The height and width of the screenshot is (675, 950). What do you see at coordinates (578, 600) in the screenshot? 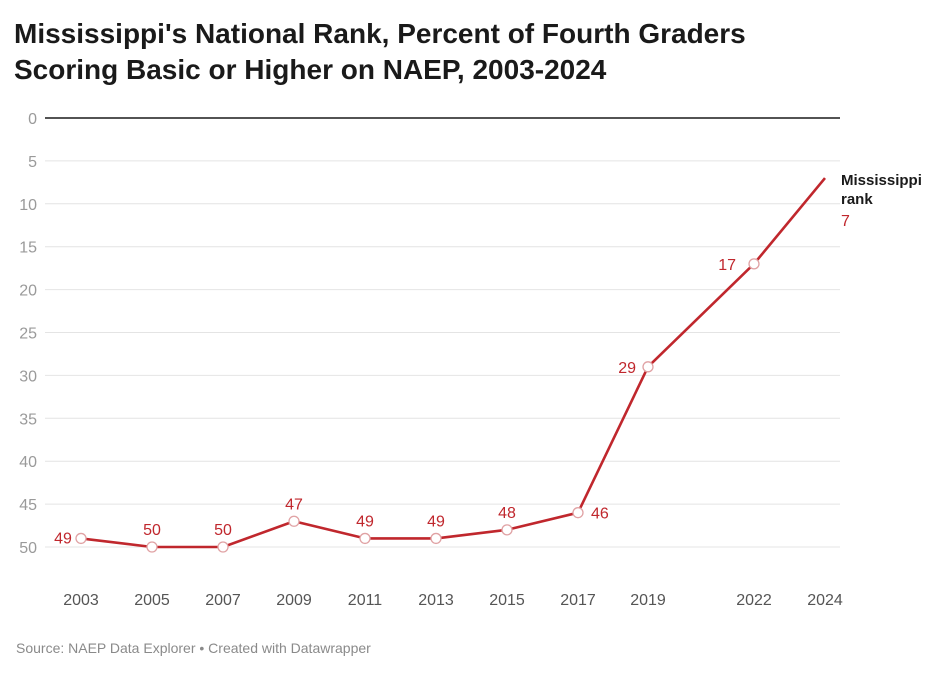
I see `x-tick-label: 2017` at bounding box center [578, 600].